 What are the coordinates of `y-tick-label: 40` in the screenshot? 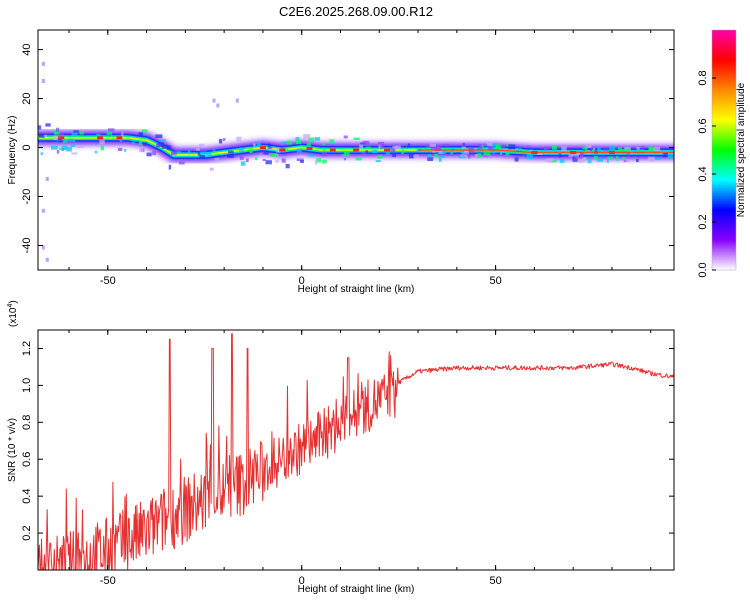 It's located at (27, 49).